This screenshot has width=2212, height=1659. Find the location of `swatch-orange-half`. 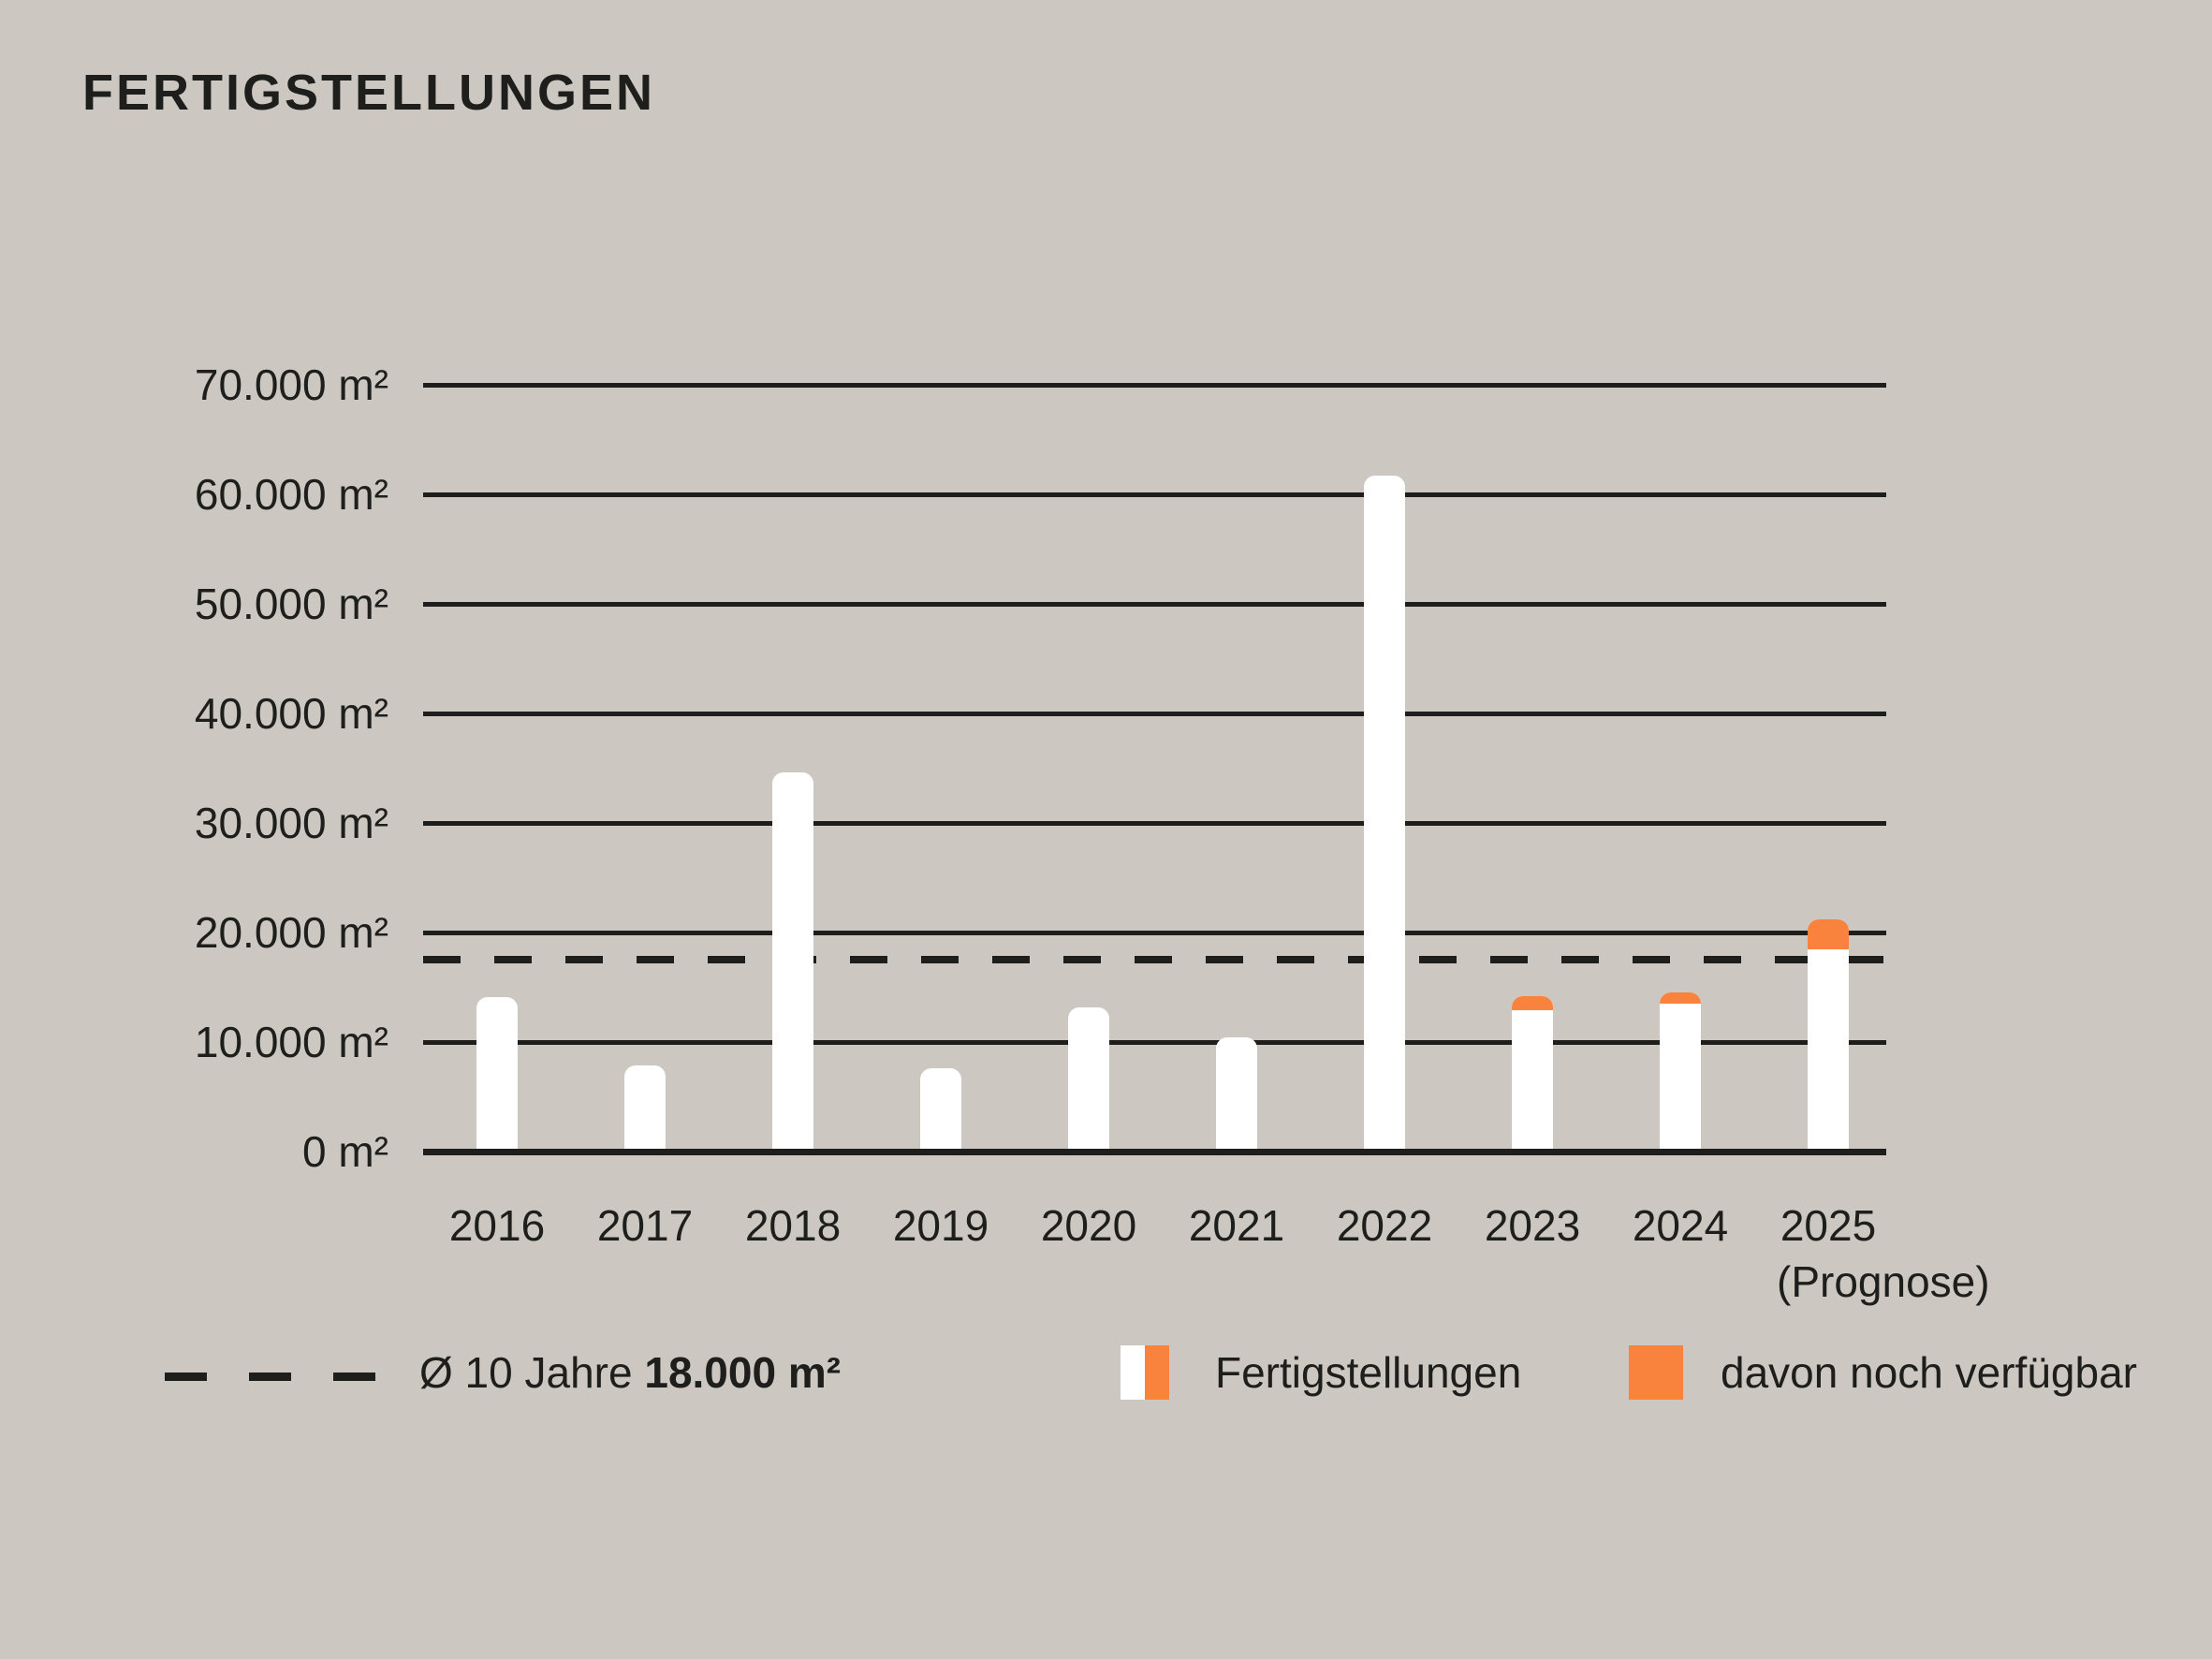

swatch-orange-half is located at coordinates (1157, 1372).